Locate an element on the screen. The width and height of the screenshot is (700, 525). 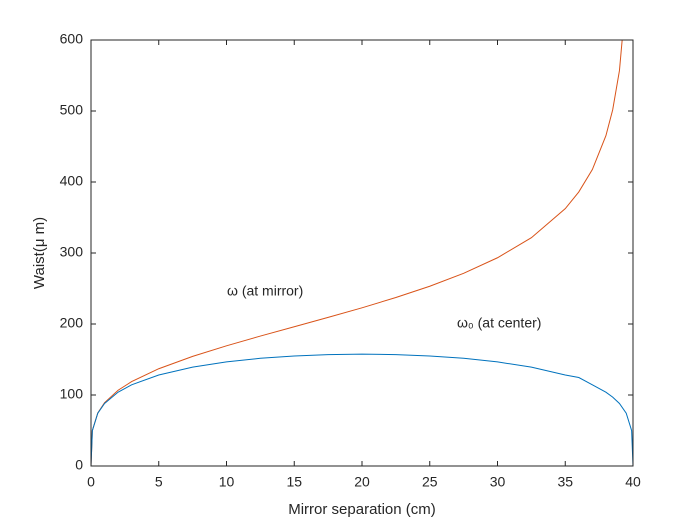
y-tick-label: 0 is located at coordinates (79, 465).